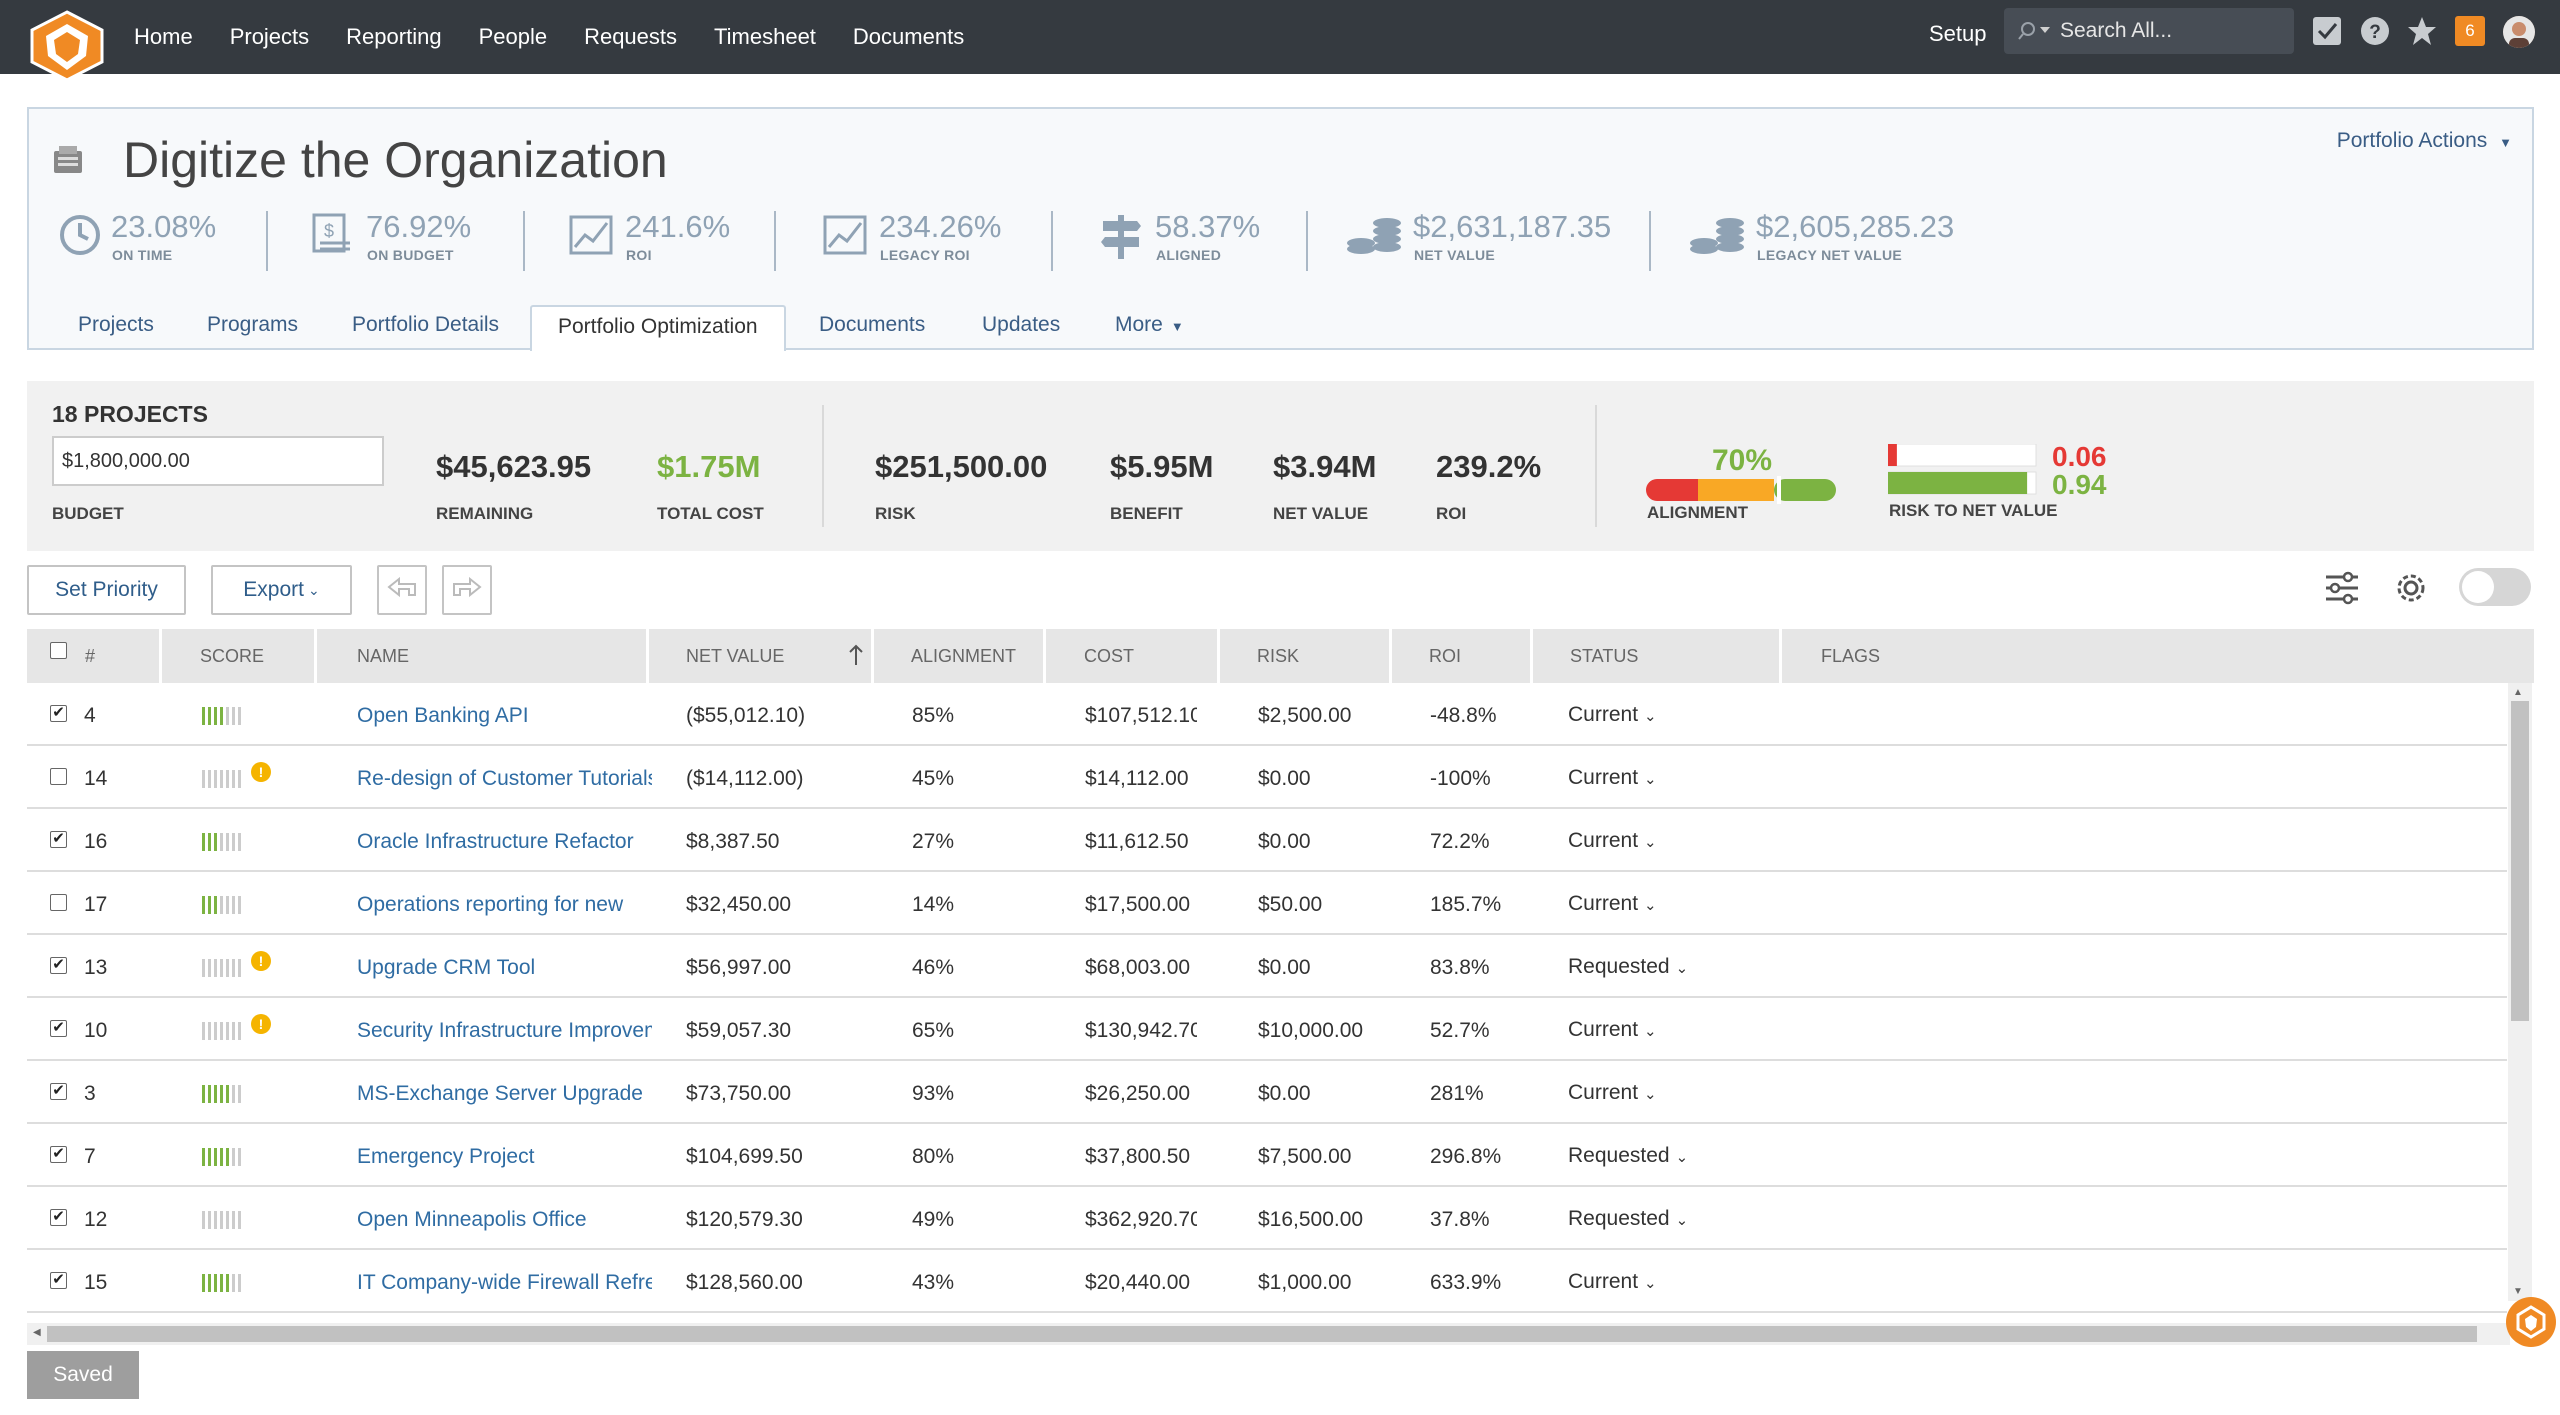 Image resolution: width=2560 pixels, height=1415 pixels. Describe the element at coordinates (383, 656) in the screenshot. I see `column-header-name: NAME` at that location.